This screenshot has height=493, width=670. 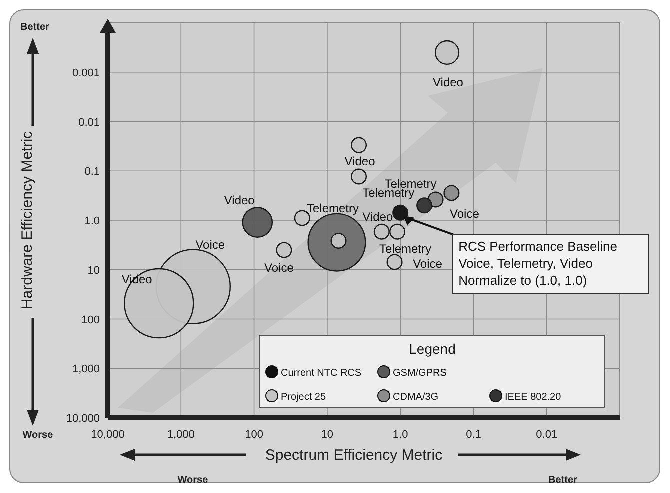 What do you see at coordinates (538, 263) in the screenshot?
I see `annotation: RCS Performance Baseline Voice, Telemetry, Video Normalize to (1.0, 1.0)` at bounding box center [538, 263].